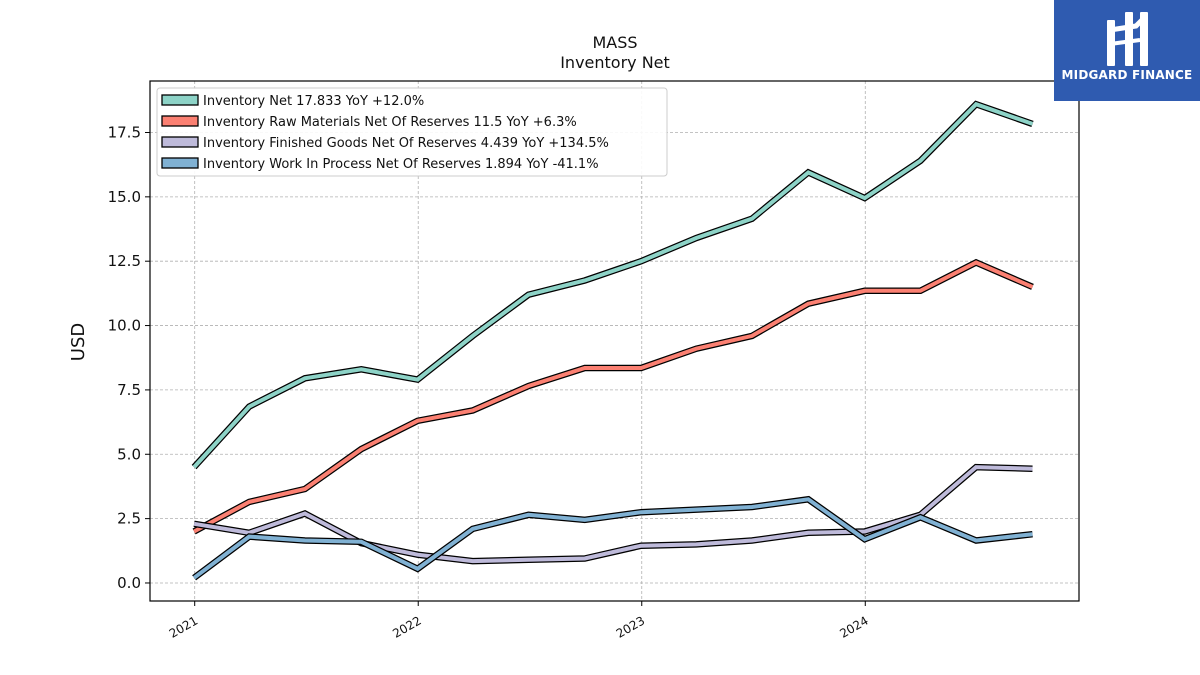 The image size is (1200, 675). I want to click on chart-subtitle: Inventory Net, so click(615, 62).